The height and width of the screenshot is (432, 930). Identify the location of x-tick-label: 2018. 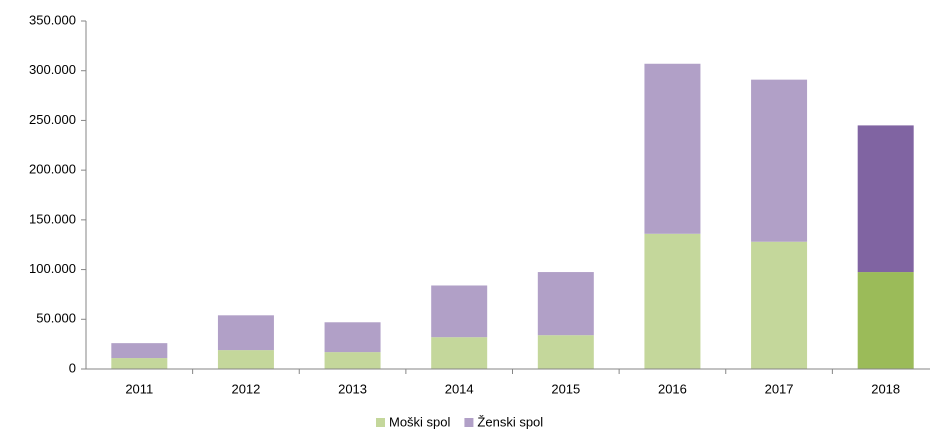
(885, 388).